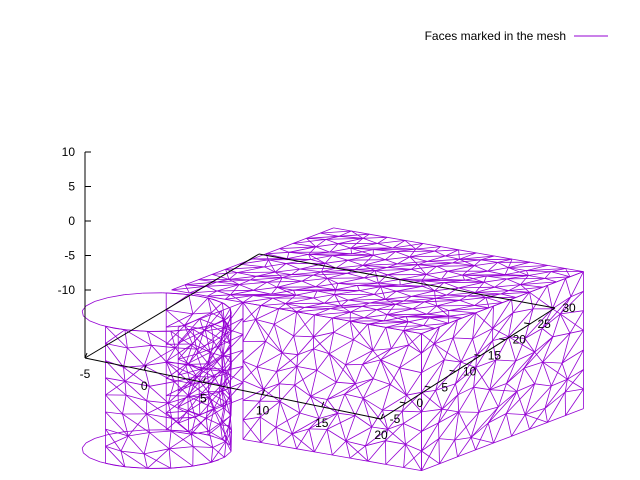 The width and height of the screenshot is (640, 480). I want to click on y-axis-back-line, so click(172, 306).